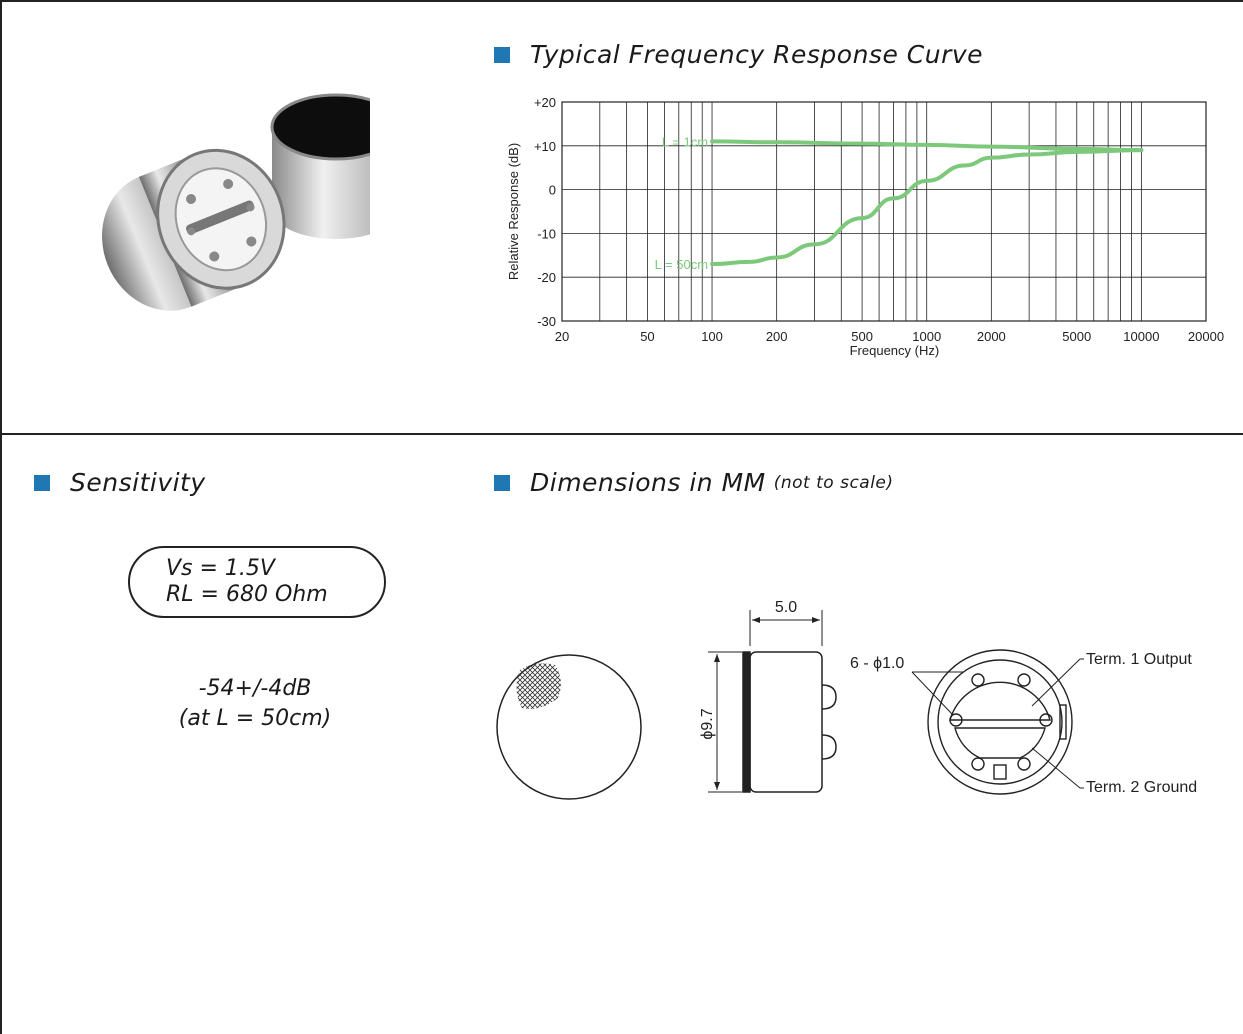 The height and width of the screenshot is (1034, 1243). What do you see at coordinates (255, 718) in the screenshot?
I see `sensitivity-note: (at L = 50cm)` at bounding box center [255, 718].